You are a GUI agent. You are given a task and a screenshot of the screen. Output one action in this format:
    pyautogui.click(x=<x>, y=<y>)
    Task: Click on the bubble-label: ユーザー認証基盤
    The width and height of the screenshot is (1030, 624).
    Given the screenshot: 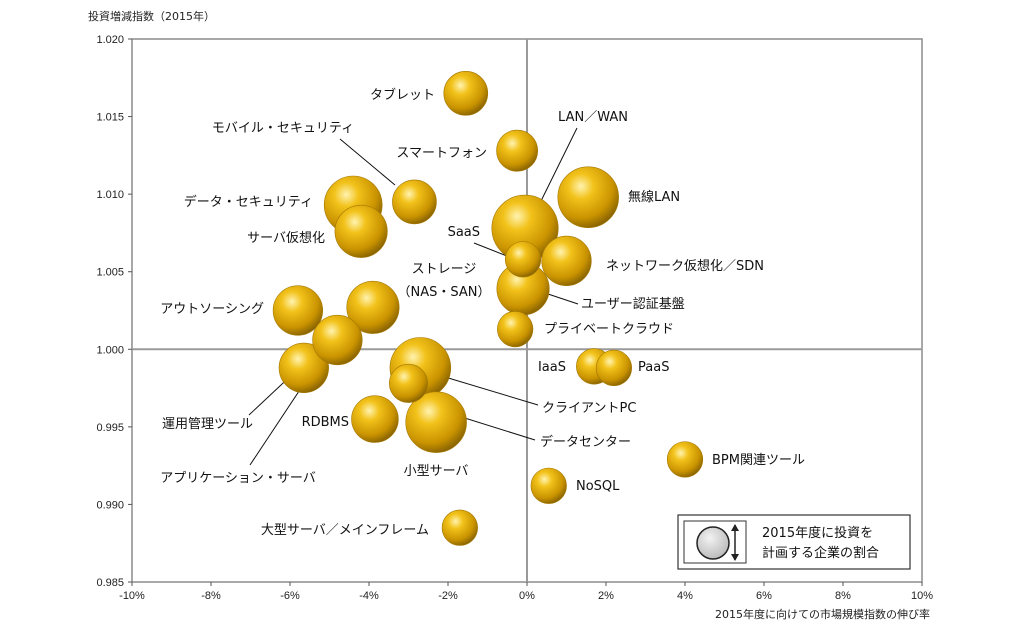 What is the action you would take?
    pyautogui.click(x=633, y=304)
    